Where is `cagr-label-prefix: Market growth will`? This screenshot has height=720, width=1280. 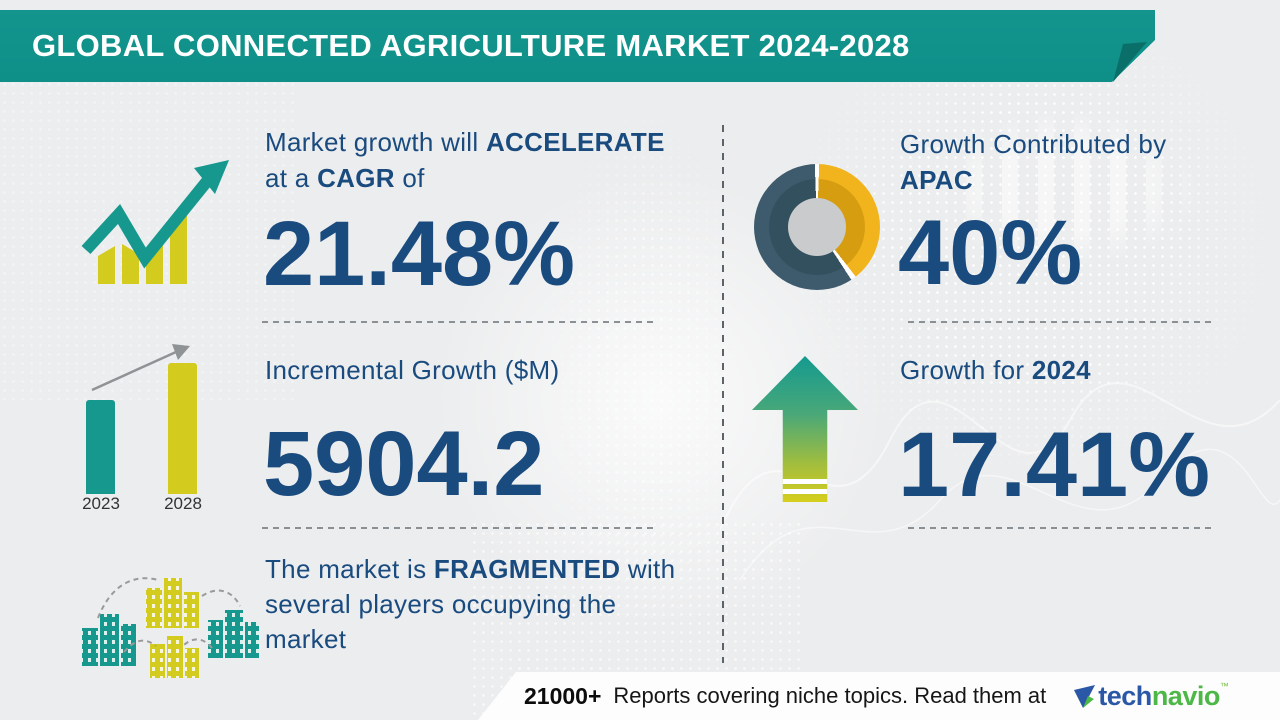 cagr-label-prefix: Market growth will is located at coordinates (372, 142).